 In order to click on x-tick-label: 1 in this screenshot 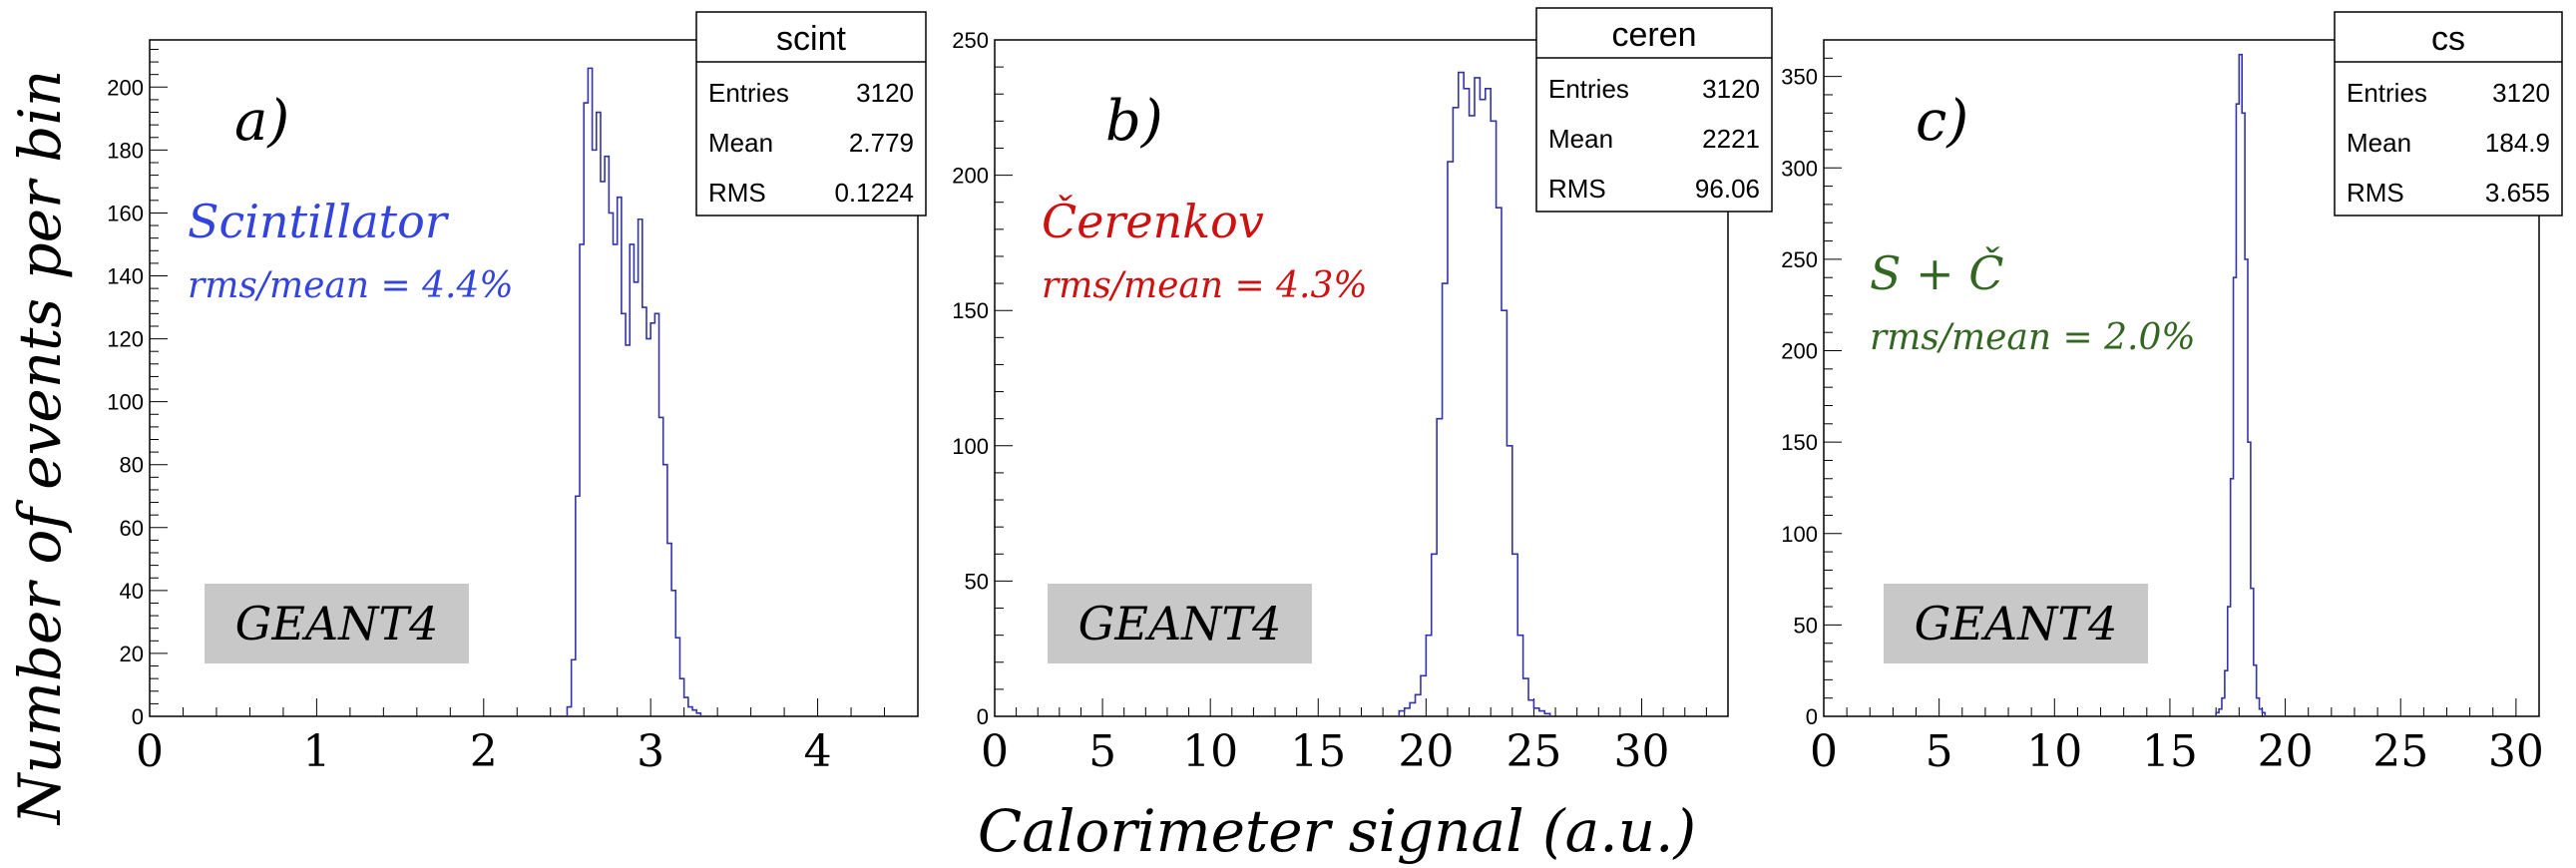, I will do `click(316, 751)`.